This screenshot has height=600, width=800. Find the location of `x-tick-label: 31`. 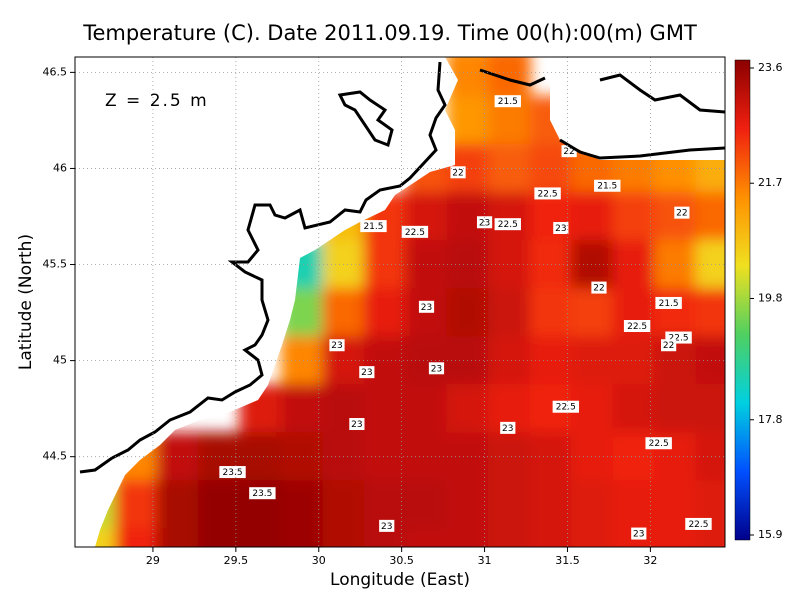

x-tick-label: 31 is located at coordinates (485, 560).